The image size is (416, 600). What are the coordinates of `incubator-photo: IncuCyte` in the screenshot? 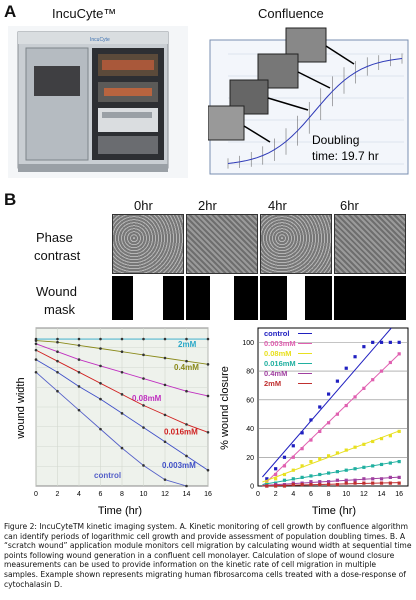 It's located at (98, 102).